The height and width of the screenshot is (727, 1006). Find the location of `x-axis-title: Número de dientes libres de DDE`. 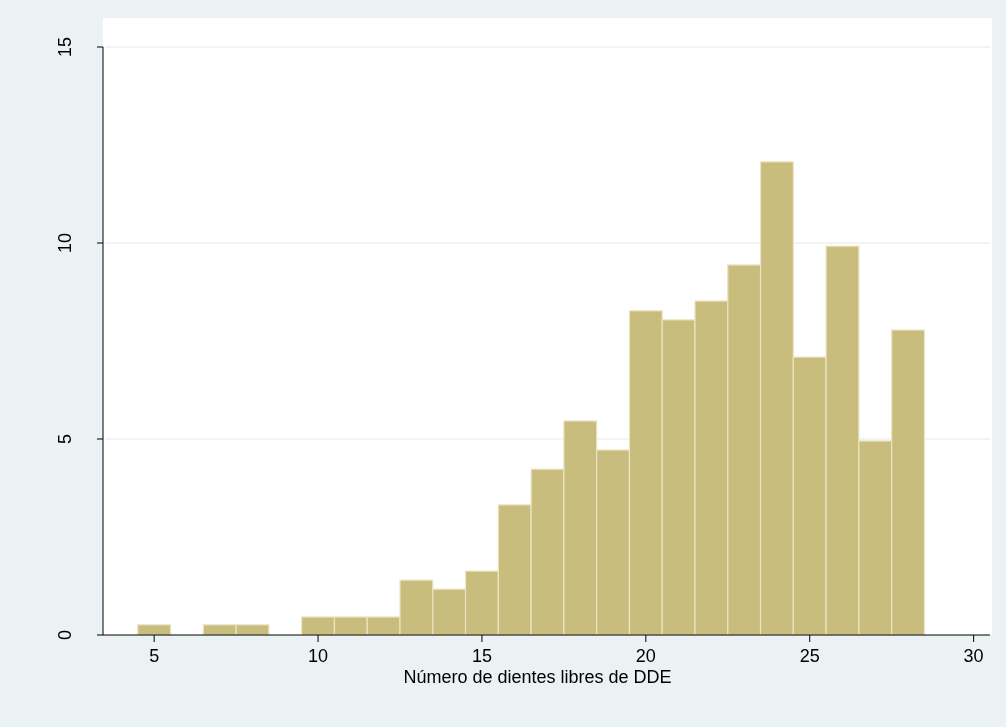

x-axis-title: Número de dientes libres de DDE is located at coordinates (537, 676).